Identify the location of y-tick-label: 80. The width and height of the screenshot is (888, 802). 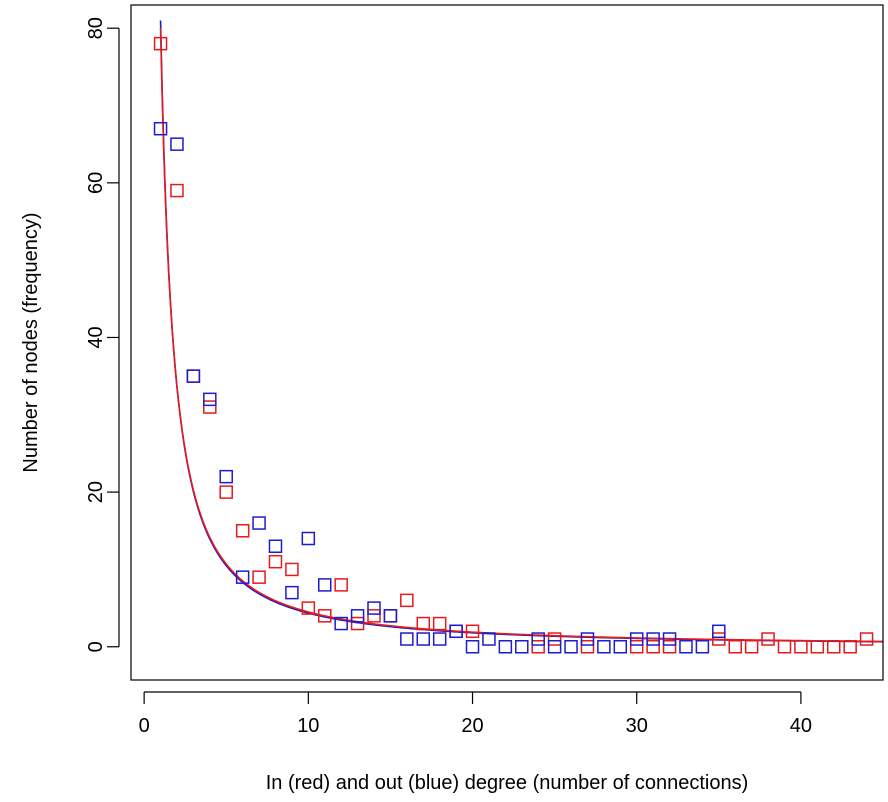
(96, 28).